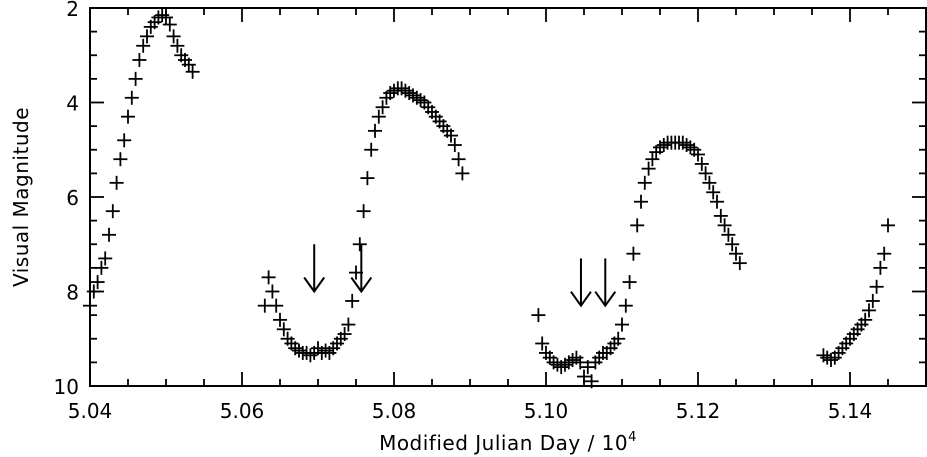  What do you see at coordinates (72, 293) in the screenshot?
I see `y-tick-label: 8` at bounding box center [72, 293].